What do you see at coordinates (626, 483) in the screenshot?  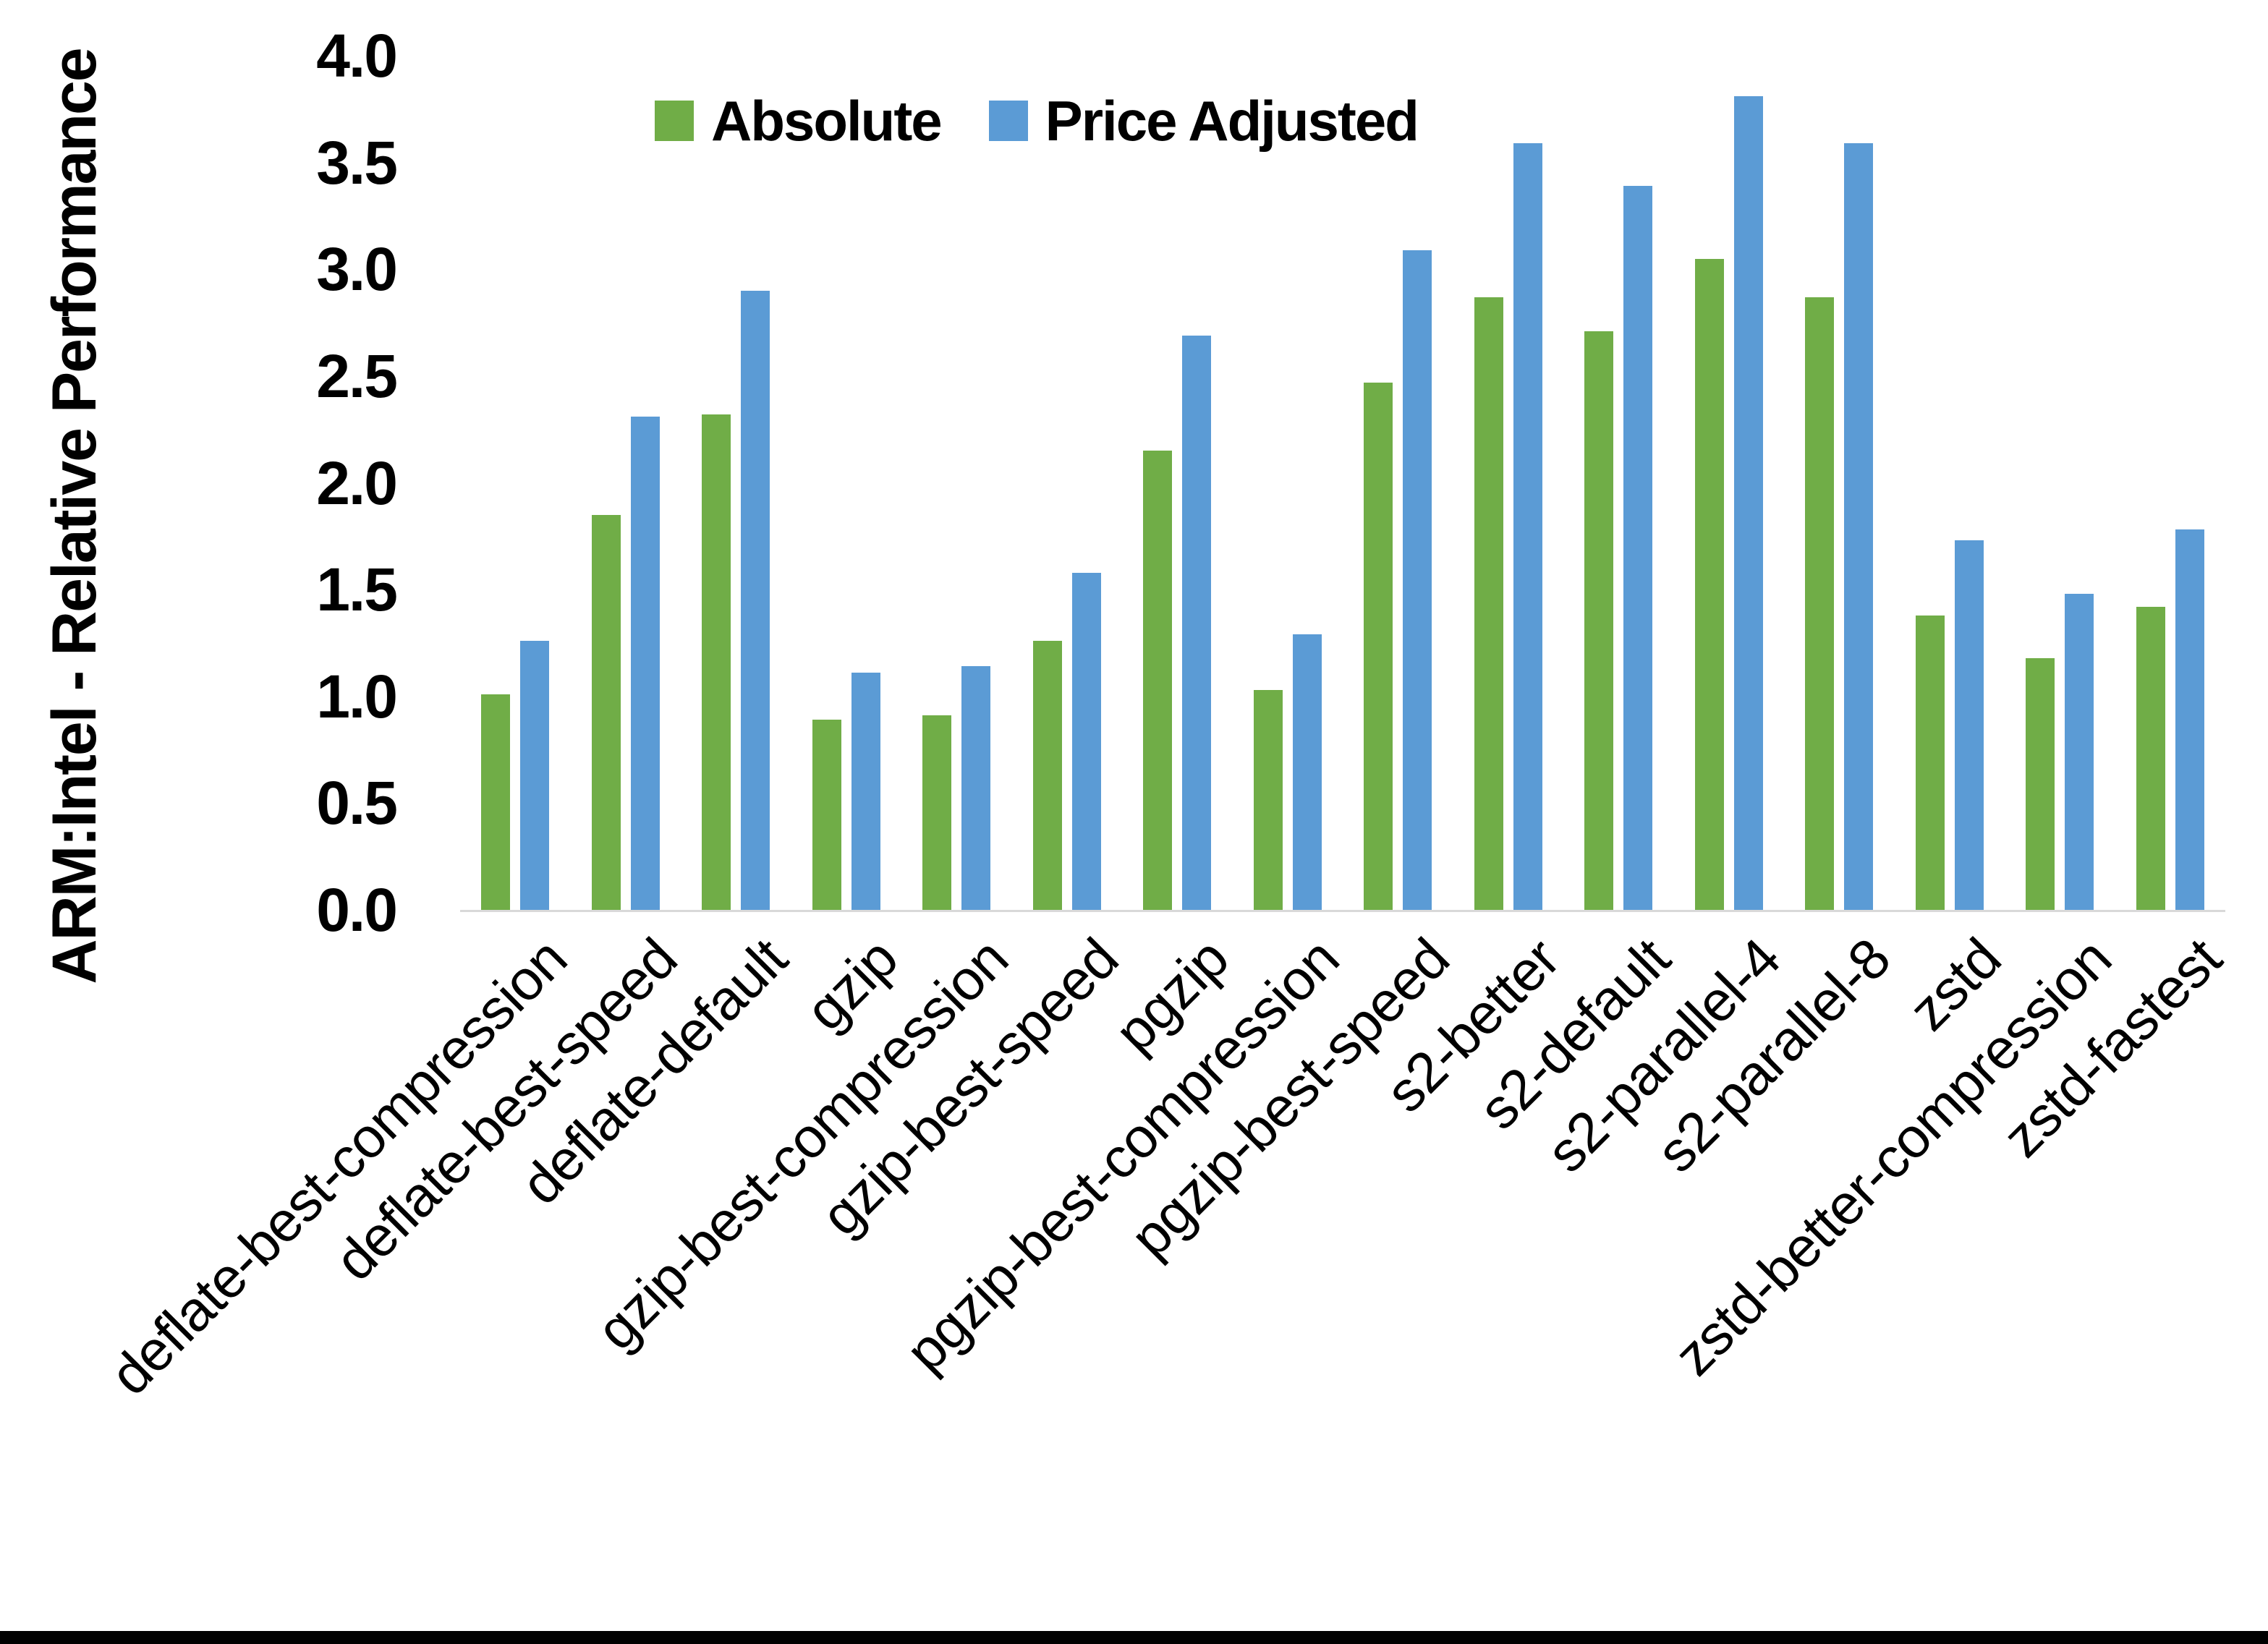 I see `bar-group-deflate-best-speed` at bounding box center [626, 483].